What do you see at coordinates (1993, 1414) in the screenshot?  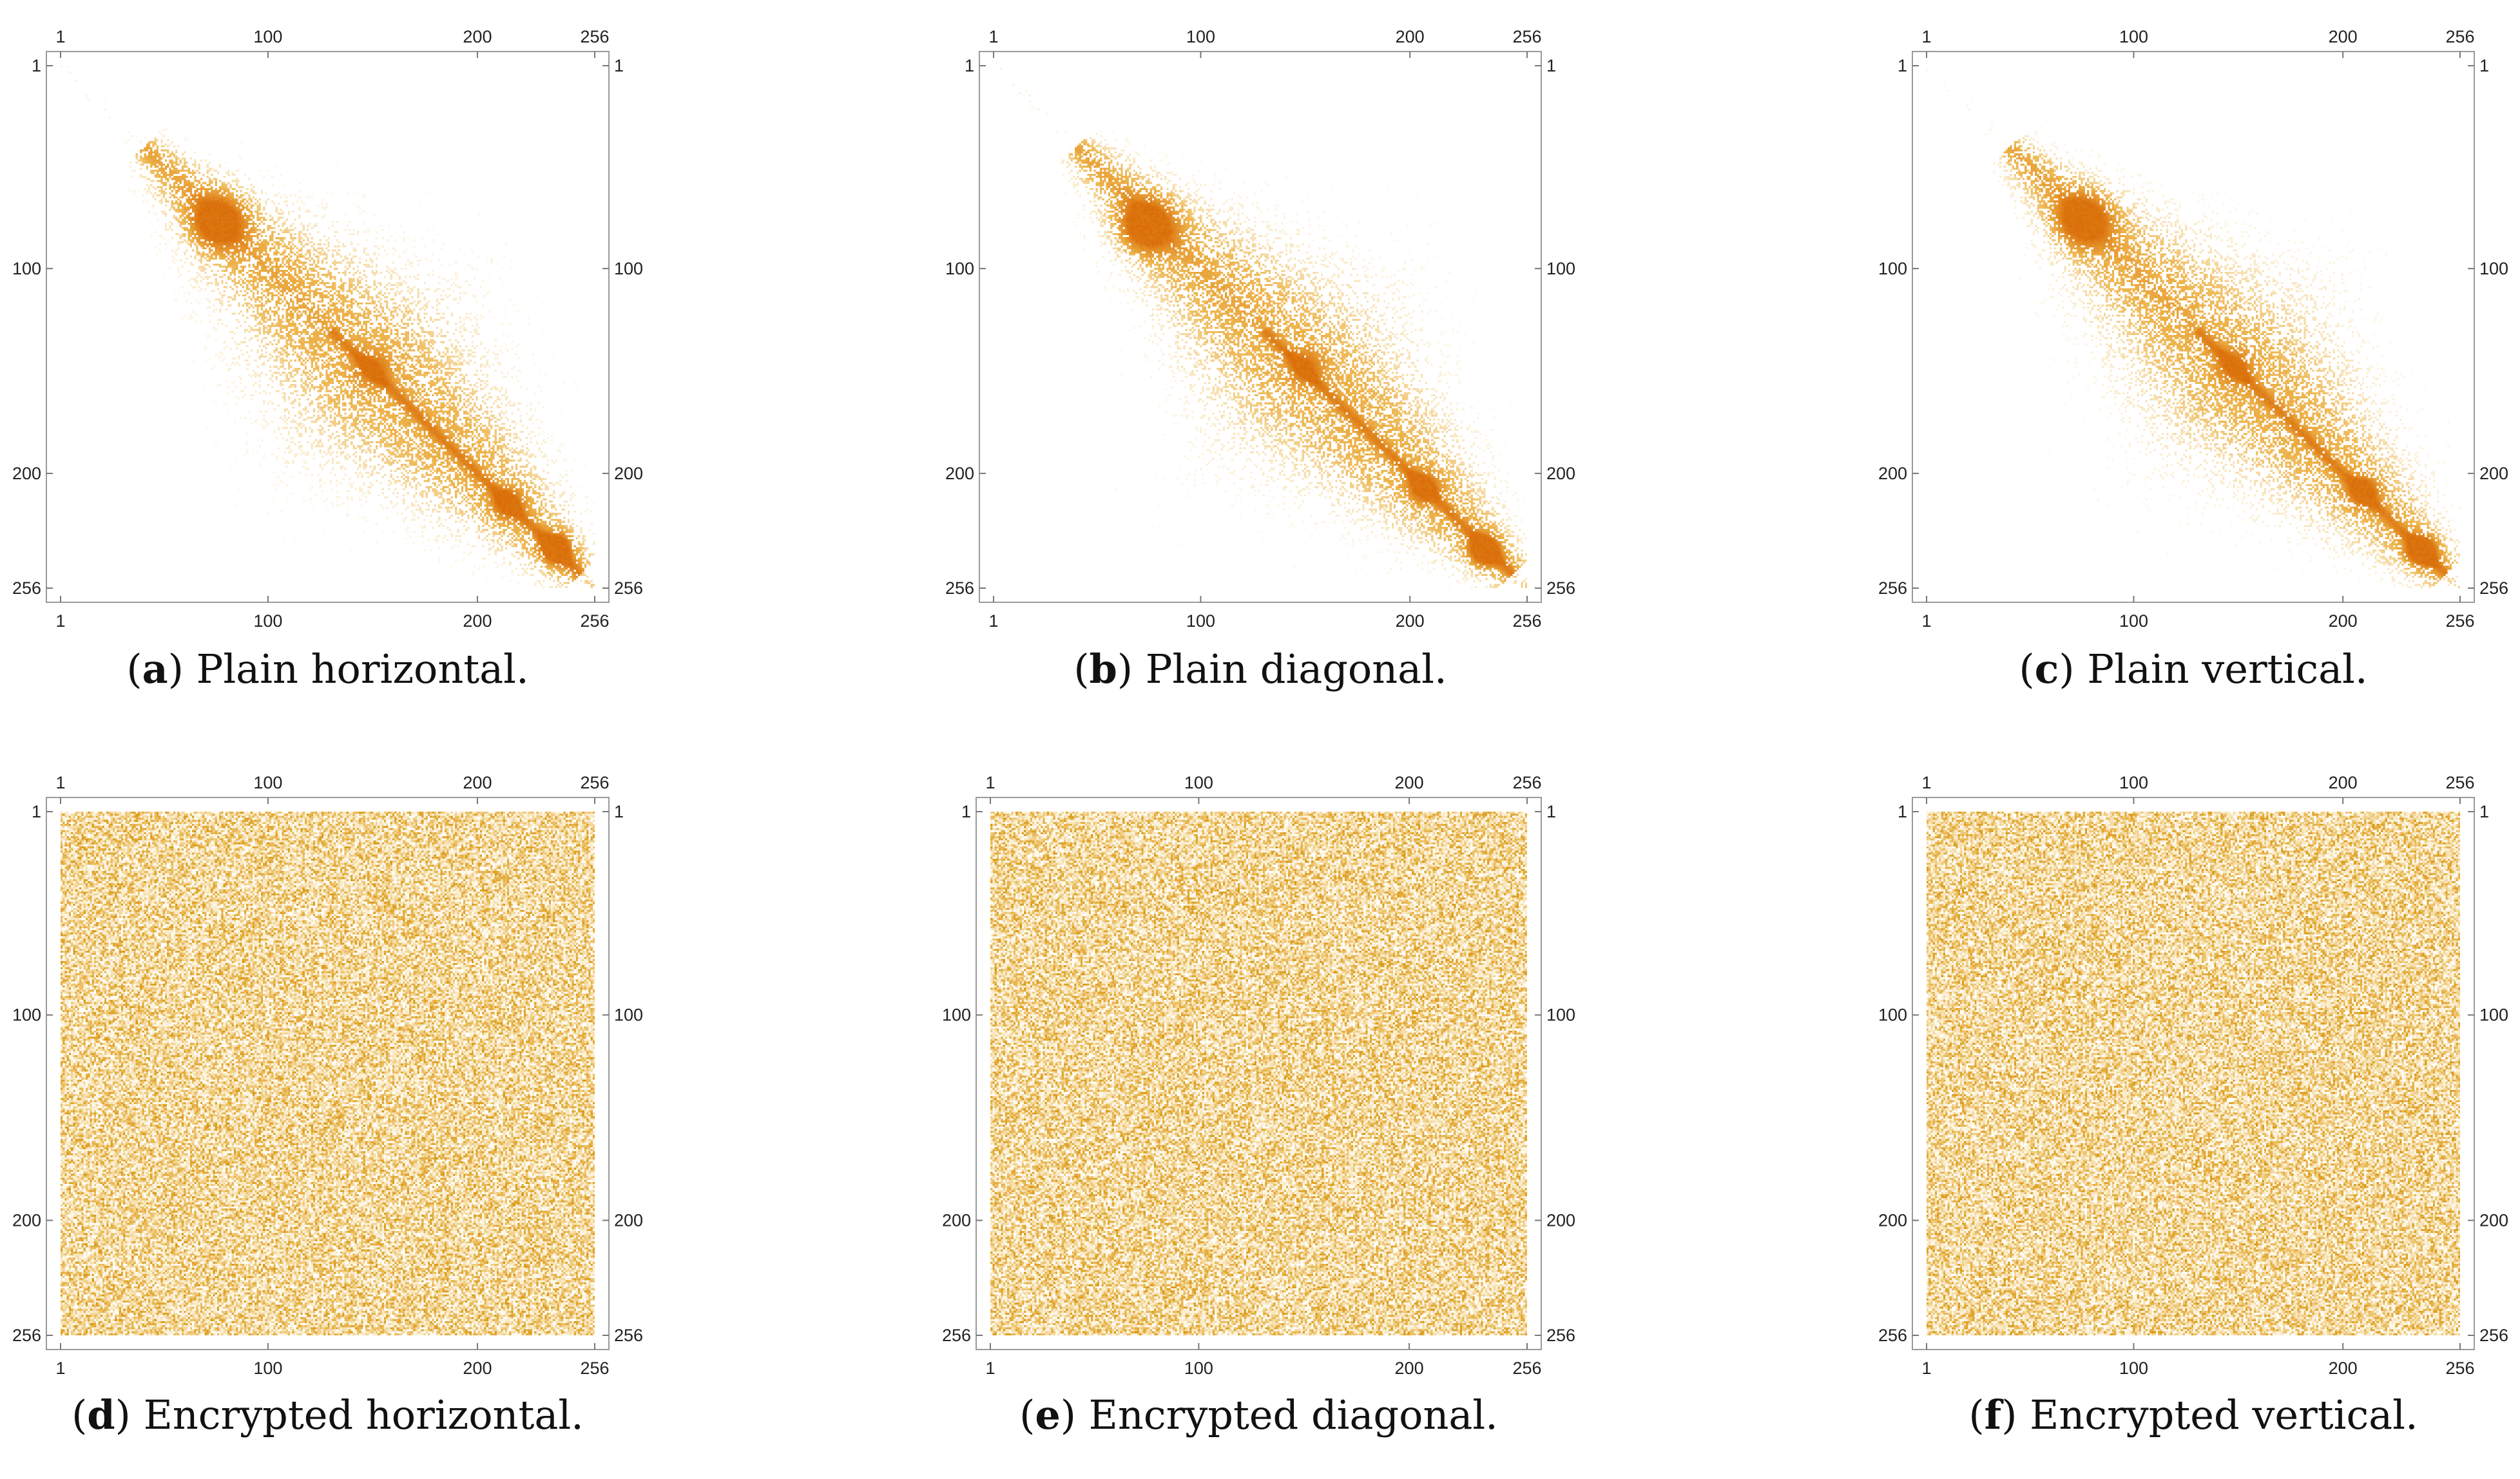 I see `panel-letter: f` at bounding box center [1993, 1414].